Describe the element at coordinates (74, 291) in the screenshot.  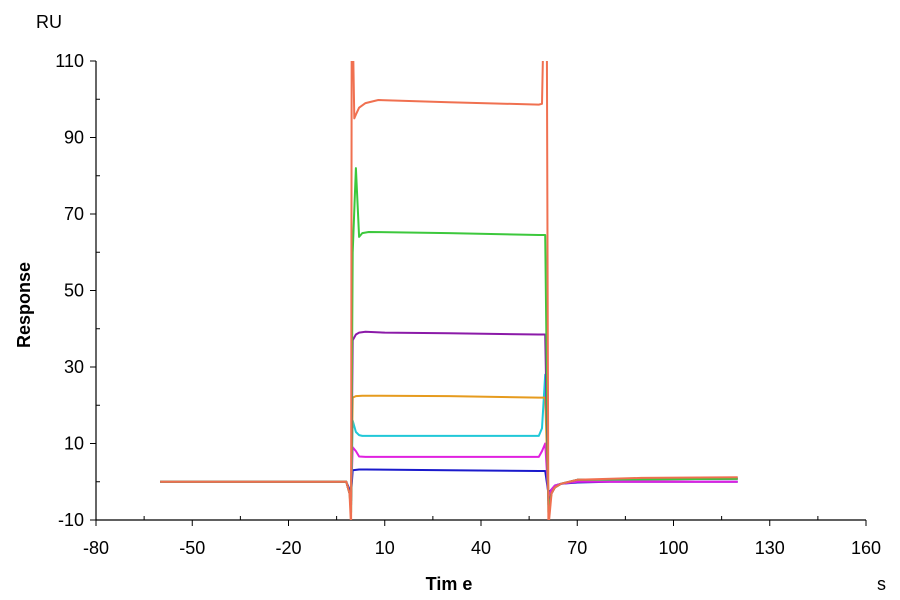
I see `y-tick-label: 50` at that location.